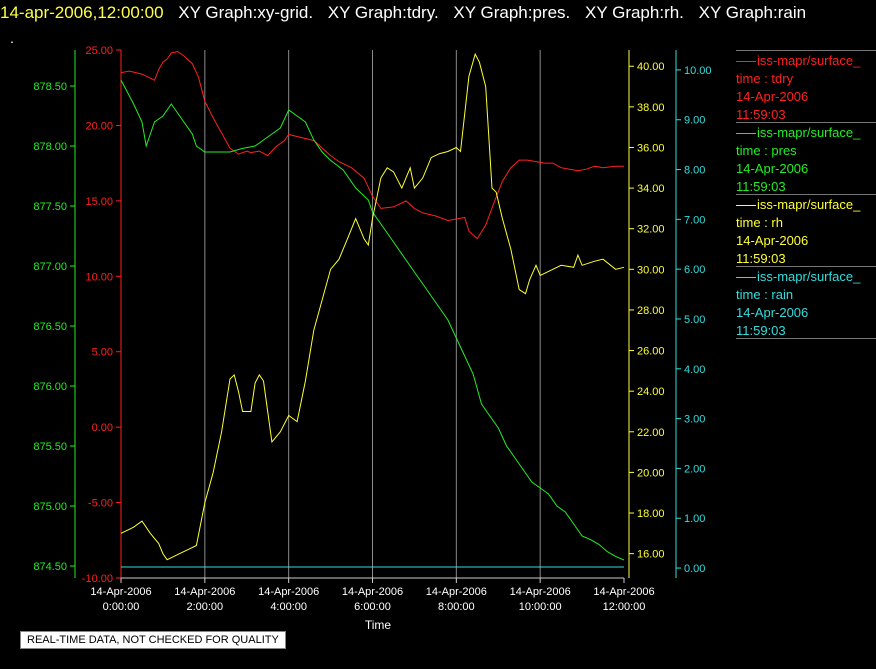  What do you see at coordinates (752, 12) in the screenshot?
I see `graph-name-rain: XY Graph:rain` at bounding box center [752, 12].